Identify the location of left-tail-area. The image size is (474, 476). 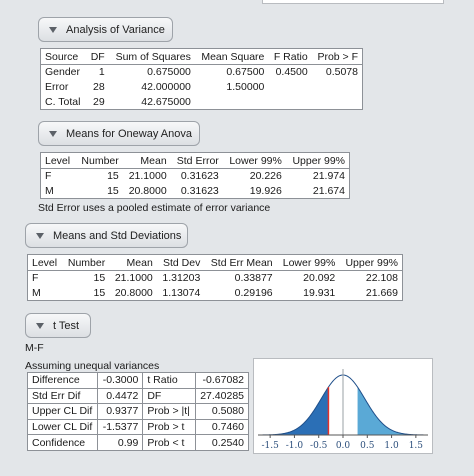
(293, 411).